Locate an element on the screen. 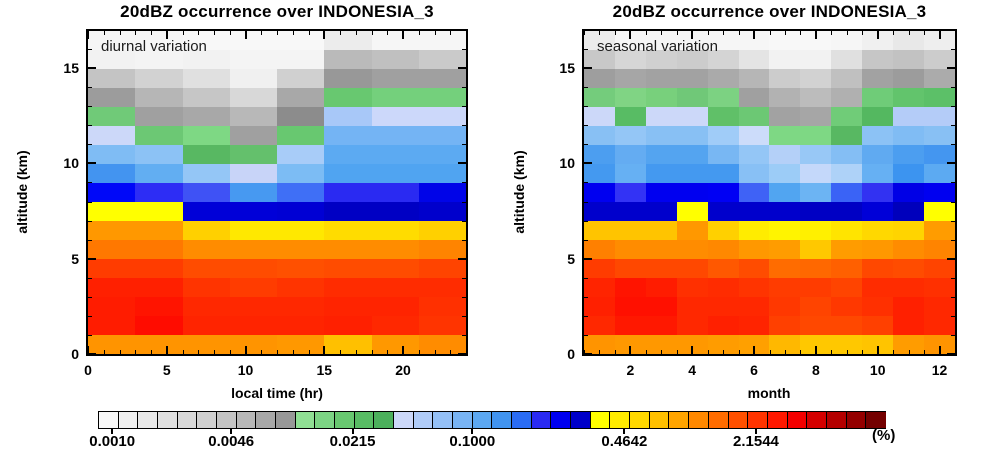 Image resolution: width=983 pixels, height=472 pixels. left-chart-title: 20dBZ occurrence over INDONESIA_3 is located at coordinates (277, 11).